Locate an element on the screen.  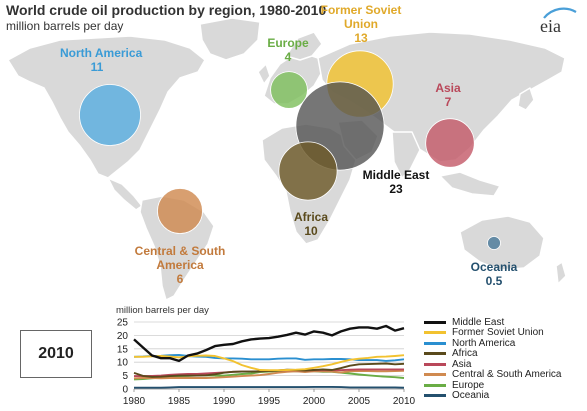
bubble-europe is located at coordinates (289, 90).